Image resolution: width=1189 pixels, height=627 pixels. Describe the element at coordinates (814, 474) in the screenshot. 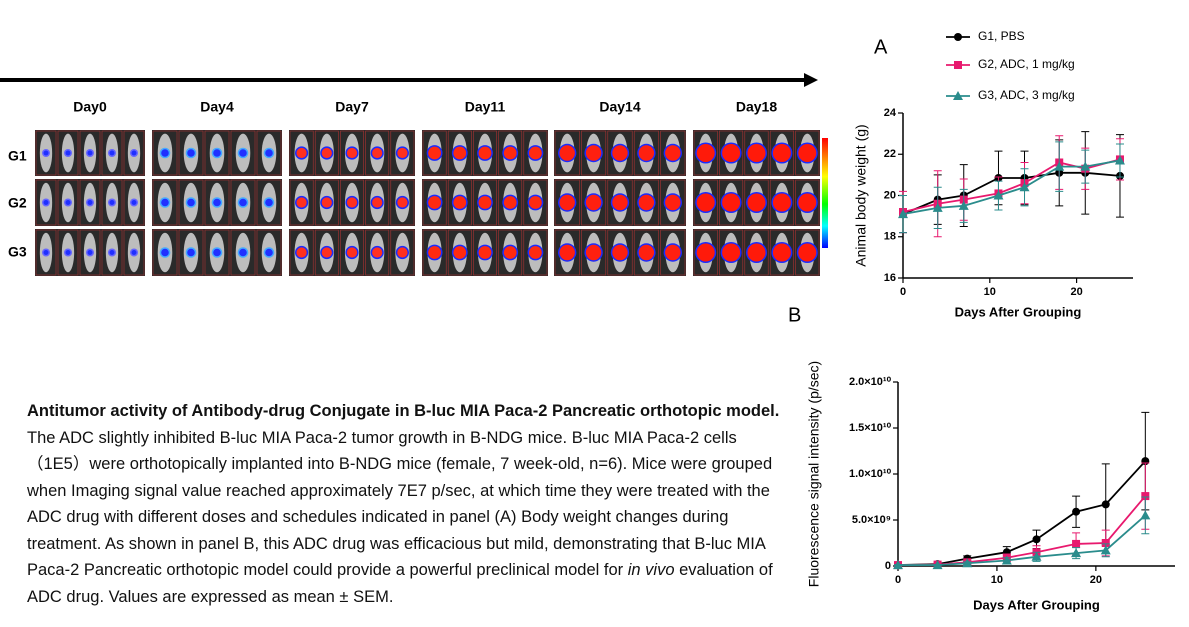

I see `y-axis-label: Fluorescence signal intensity (p/sec)` at that location.